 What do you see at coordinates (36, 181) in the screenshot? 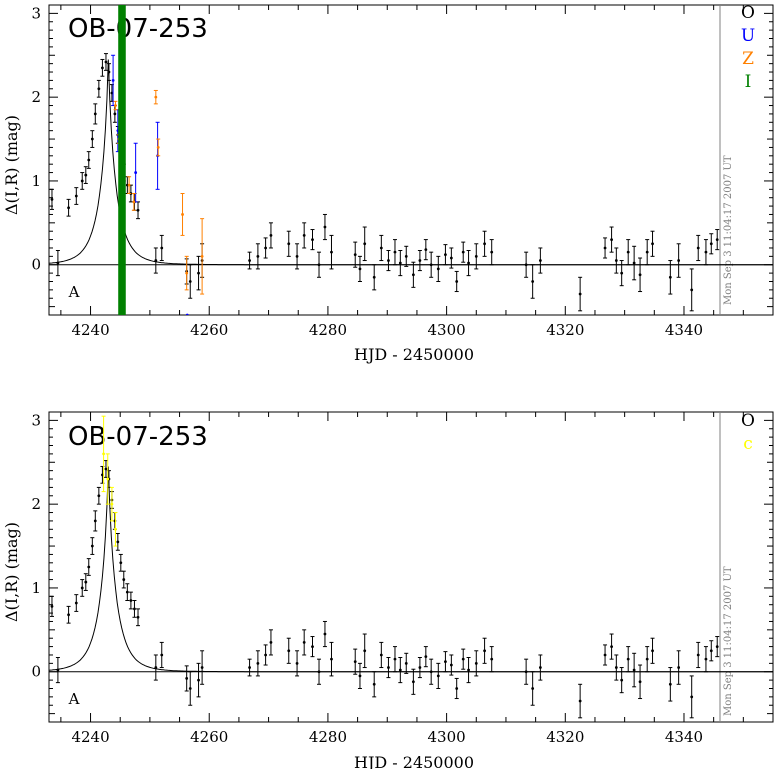
I see `y-tick-label: 1` at bounding box center [36, 181].